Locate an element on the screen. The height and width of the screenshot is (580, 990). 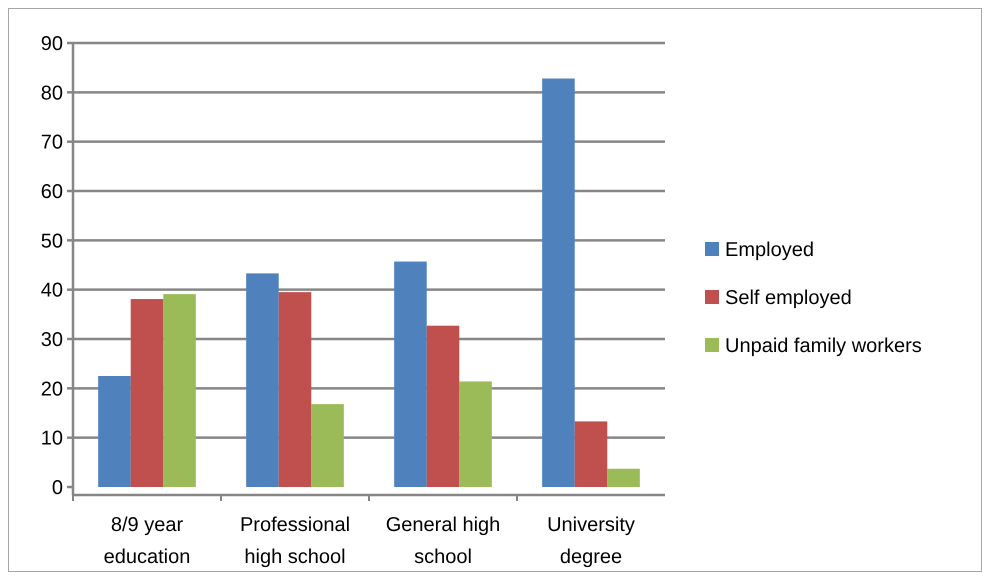
y-tick-label: 90 is located at coordinates (51, 44).